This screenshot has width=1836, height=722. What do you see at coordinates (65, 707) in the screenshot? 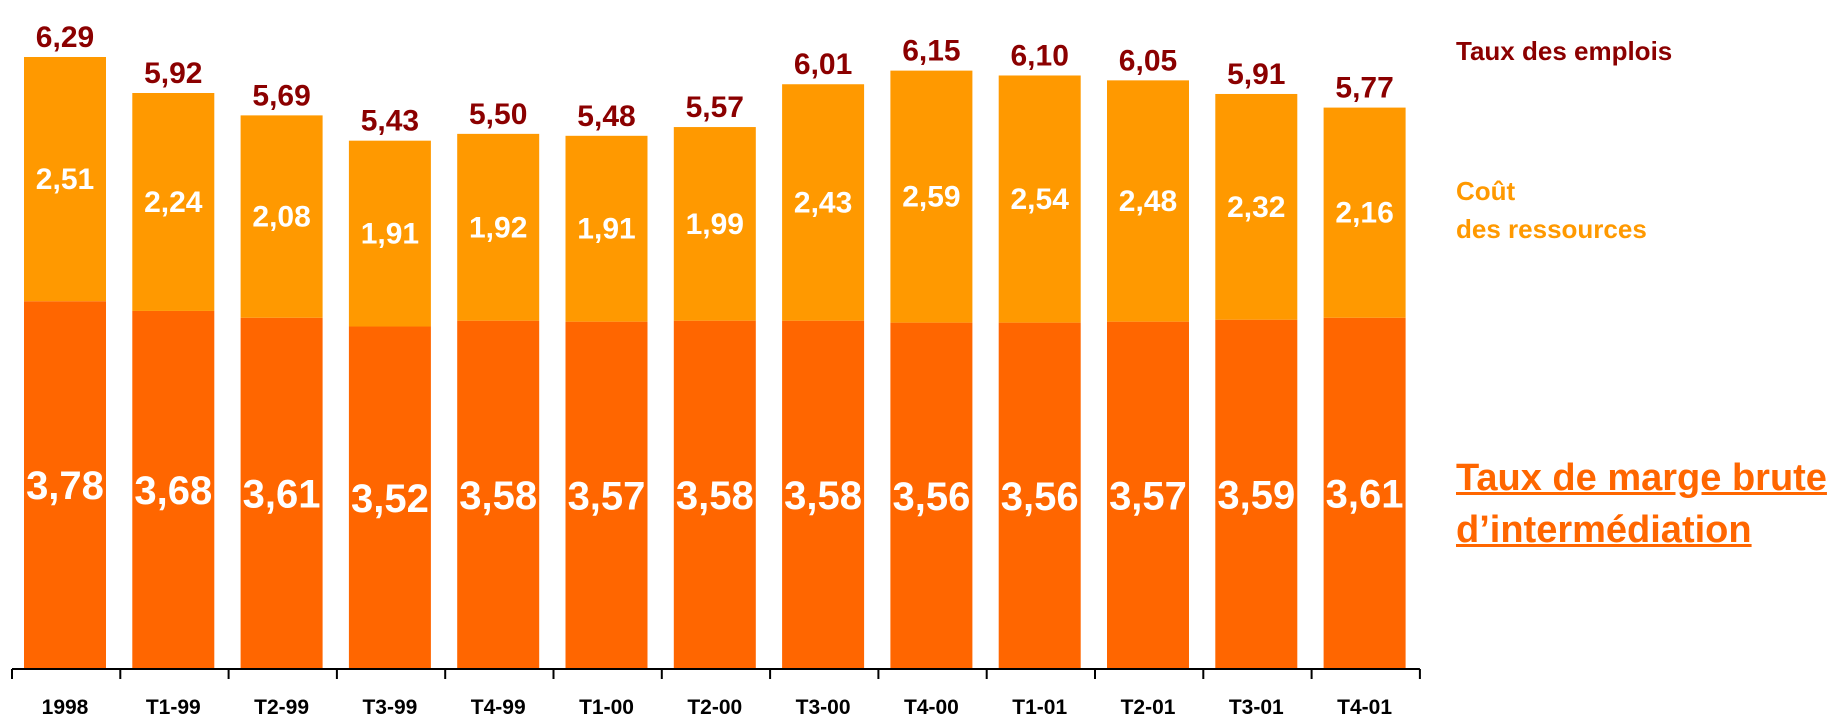
I see `xtick-label-1998: 1998` at bounding box center [65, 707].